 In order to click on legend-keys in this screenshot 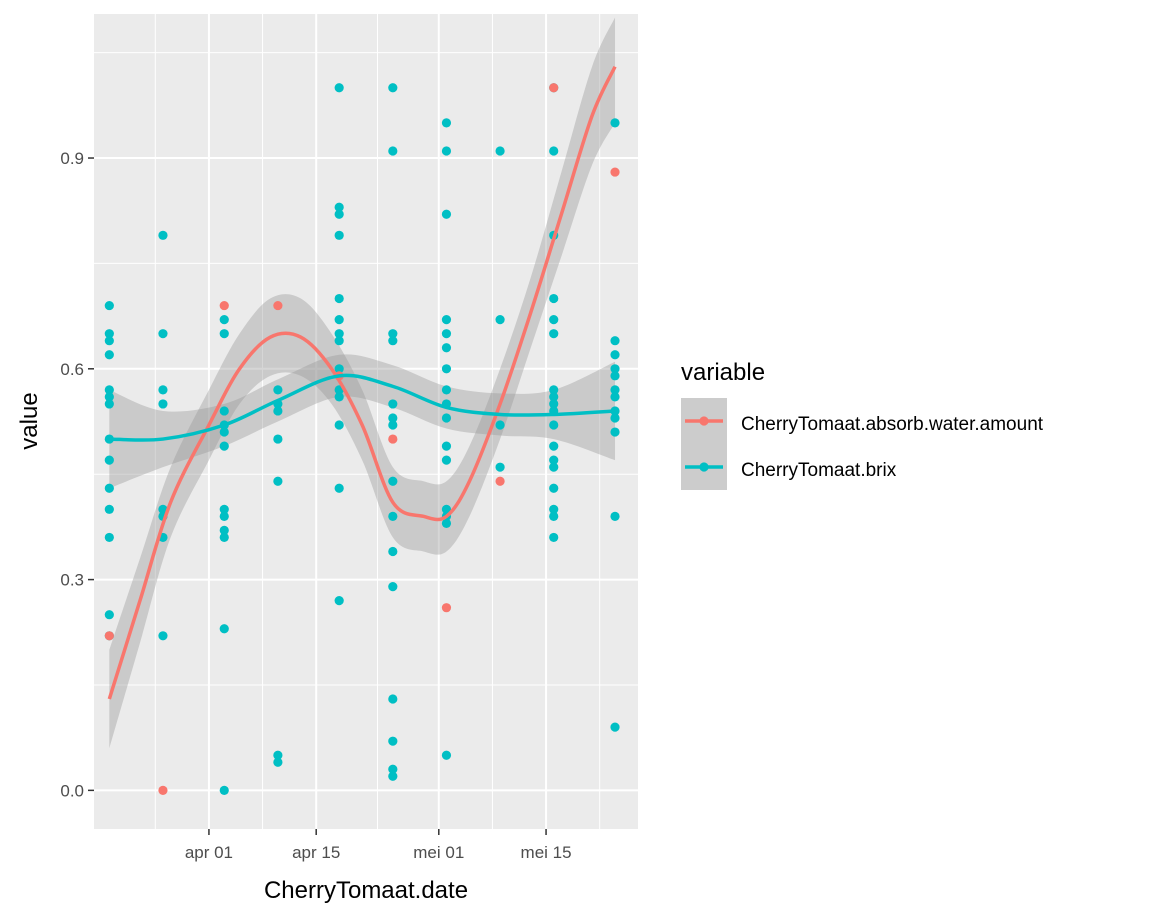, I will do `click(704, 444)`.